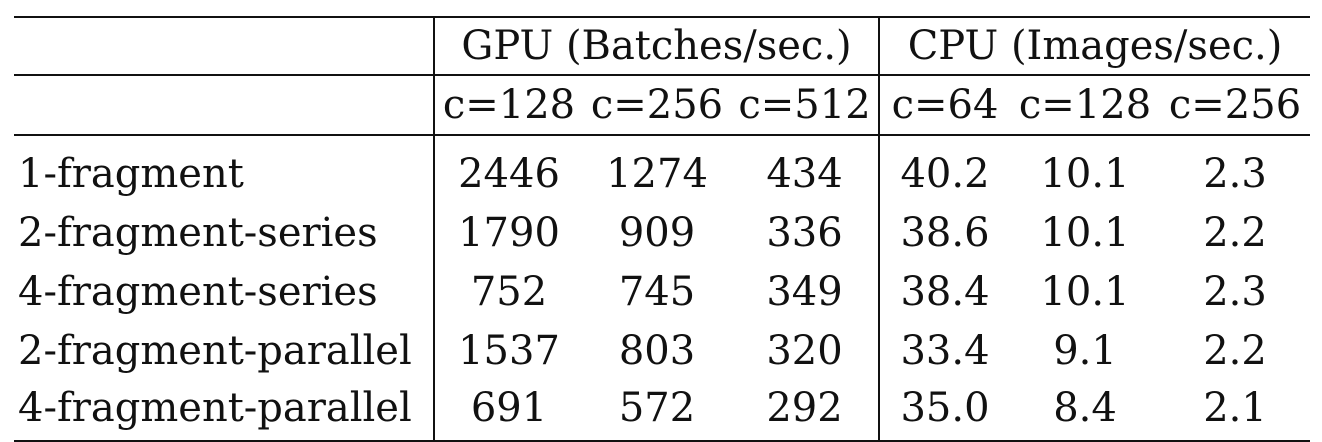 The height and width of the screenshot is (442, 1322). What do you see at coordinates (508, 291) in the screenshot?
I see `table-cell: 752` at bounding box center [508, 291].